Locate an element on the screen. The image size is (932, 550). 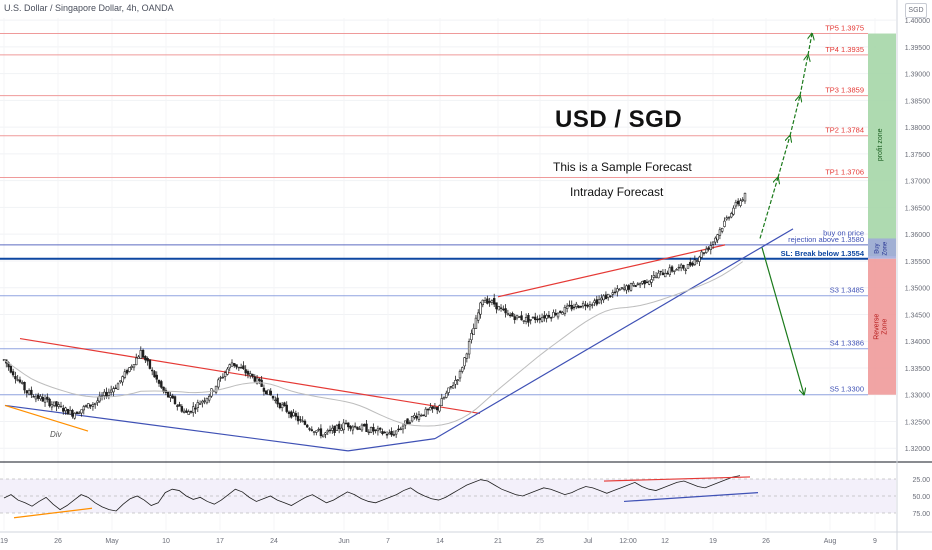
price-tick-label: 1.32000 is located at coordinates (917, 449).